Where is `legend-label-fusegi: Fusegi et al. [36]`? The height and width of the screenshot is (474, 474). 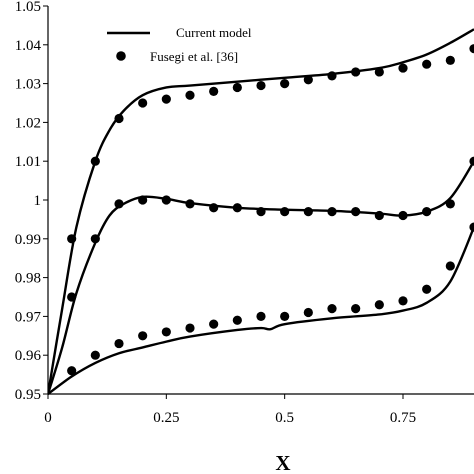
legend-label-fusegi: Fusegi et al. [36] is located at coordinates (194, 56).